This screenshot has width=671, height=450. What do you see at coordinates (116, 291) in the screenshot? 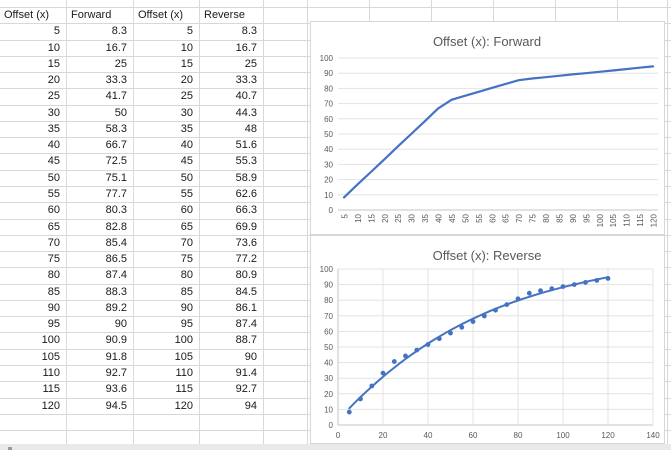
I see `data-cell: 88.3` at bounding box center [116, 291].